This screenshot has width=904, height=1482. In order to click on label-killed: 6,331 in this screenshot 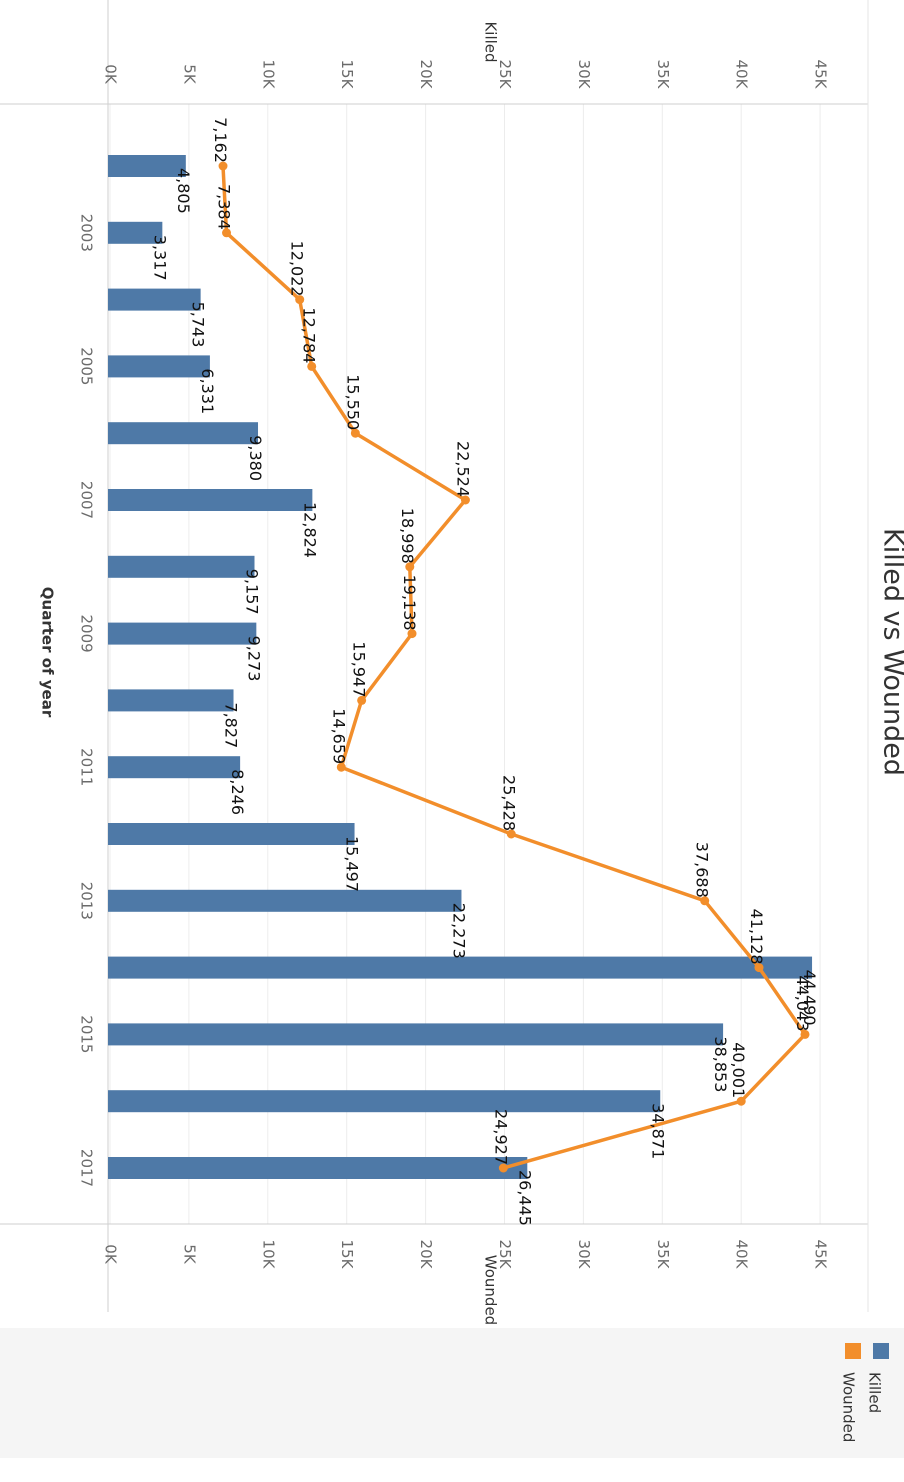, I will do `click(207, 391)`.